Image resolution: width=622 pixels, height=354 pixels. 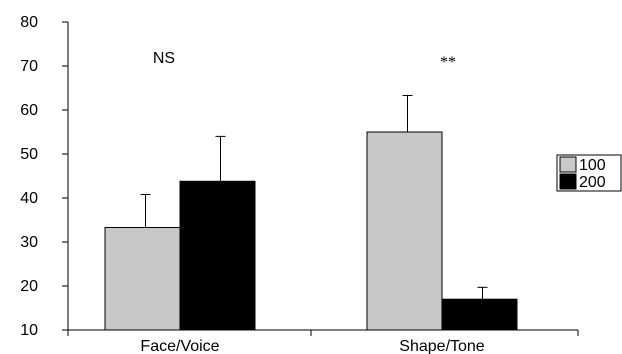 I want to click on y-tick-label: 80, so click(x=29, y=22).